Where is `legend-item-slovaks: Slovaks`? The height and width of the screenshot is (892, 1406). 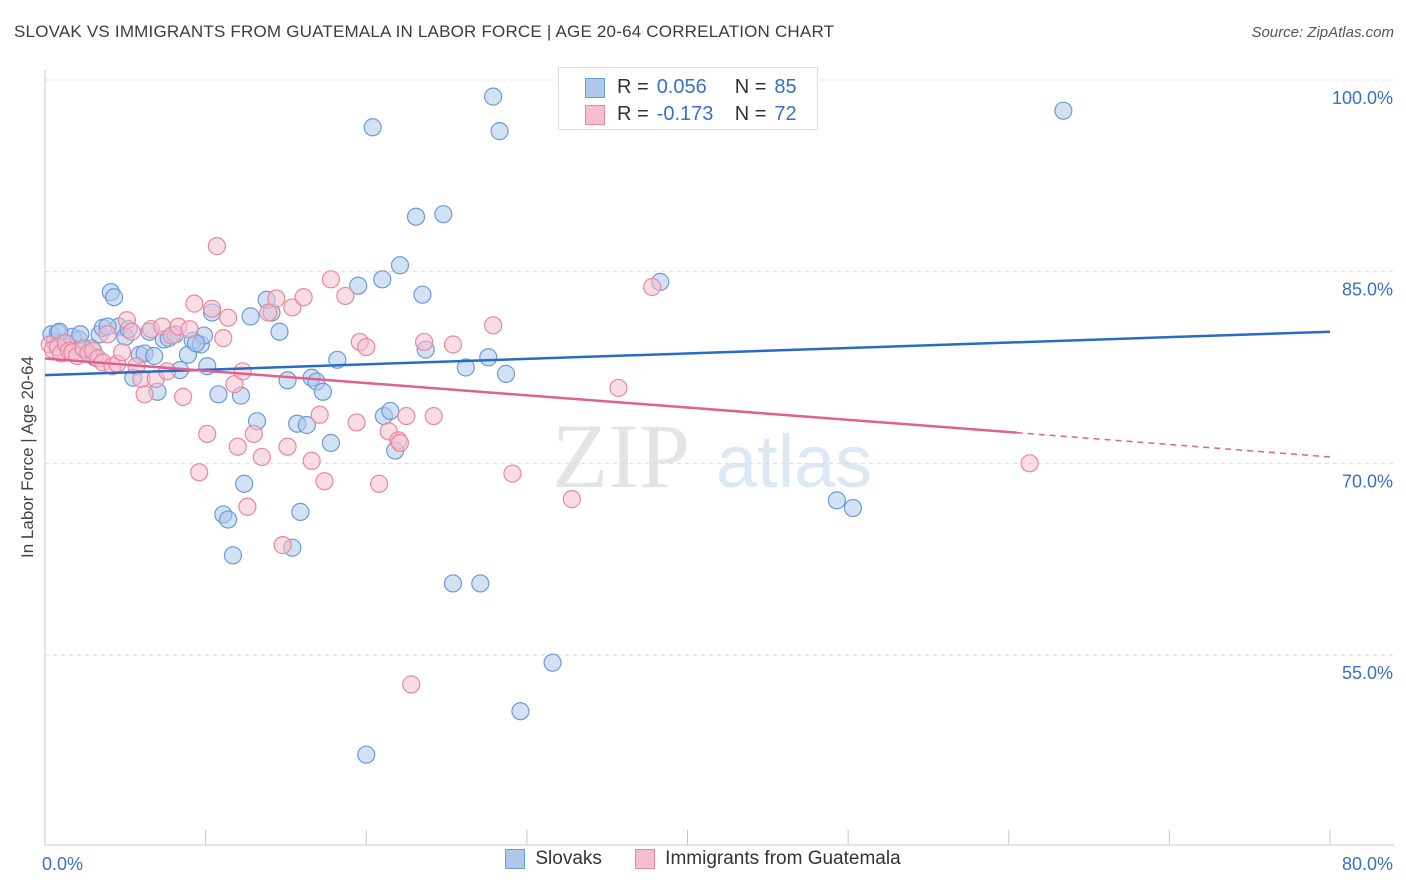
legend-item-slovaks: Slovaks is located at coordinates (553, 859).